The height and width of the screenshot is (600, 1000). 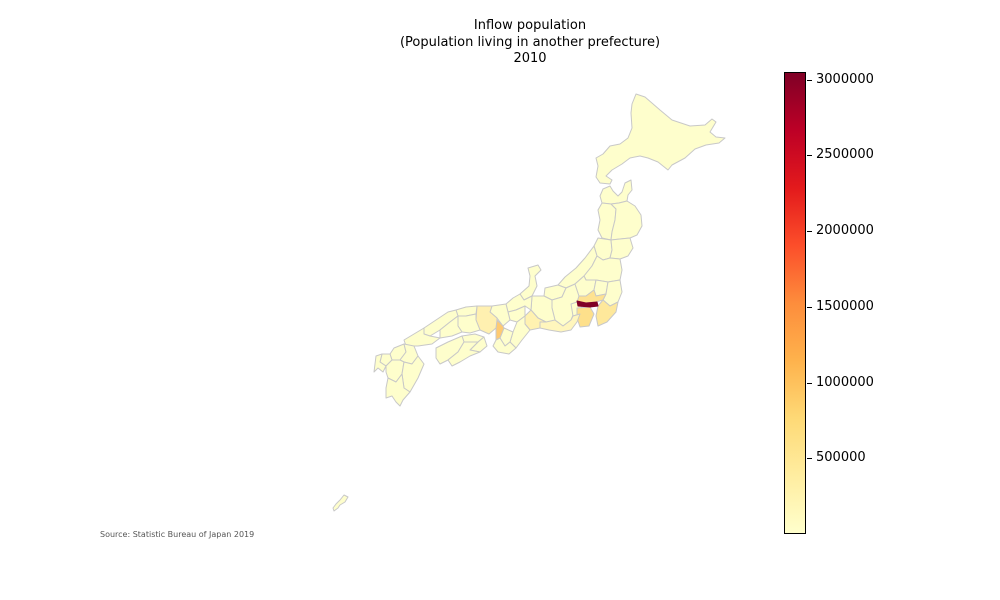 What do you see at coordinates (380, 363) in the screenshot?
I see `prefecture-nagasaki` at bounding box center [380, 363].